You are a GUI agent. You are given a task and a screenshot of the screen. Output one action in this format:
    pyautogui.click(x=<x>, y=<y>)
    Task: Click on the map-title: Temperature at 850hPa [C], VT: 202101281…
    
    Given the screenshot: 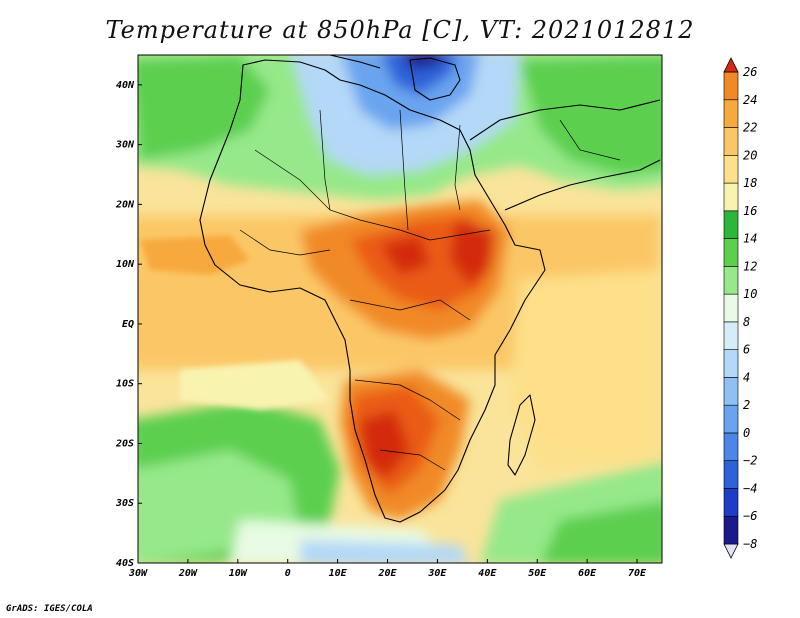 What is the action you would take?
    pyautogui.click(x=400, y=30)
    